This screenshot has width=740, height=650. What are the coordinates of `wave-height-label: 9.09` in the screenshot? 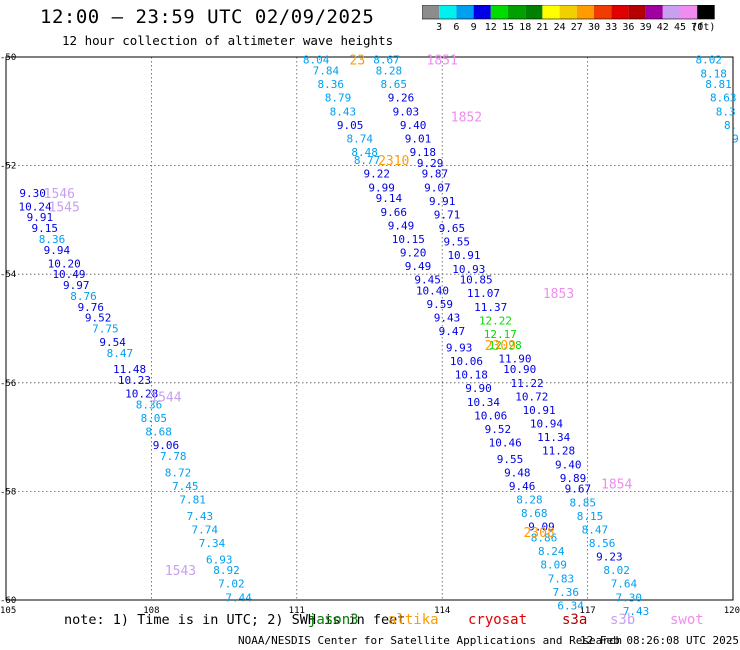 It's located at (541, 527).